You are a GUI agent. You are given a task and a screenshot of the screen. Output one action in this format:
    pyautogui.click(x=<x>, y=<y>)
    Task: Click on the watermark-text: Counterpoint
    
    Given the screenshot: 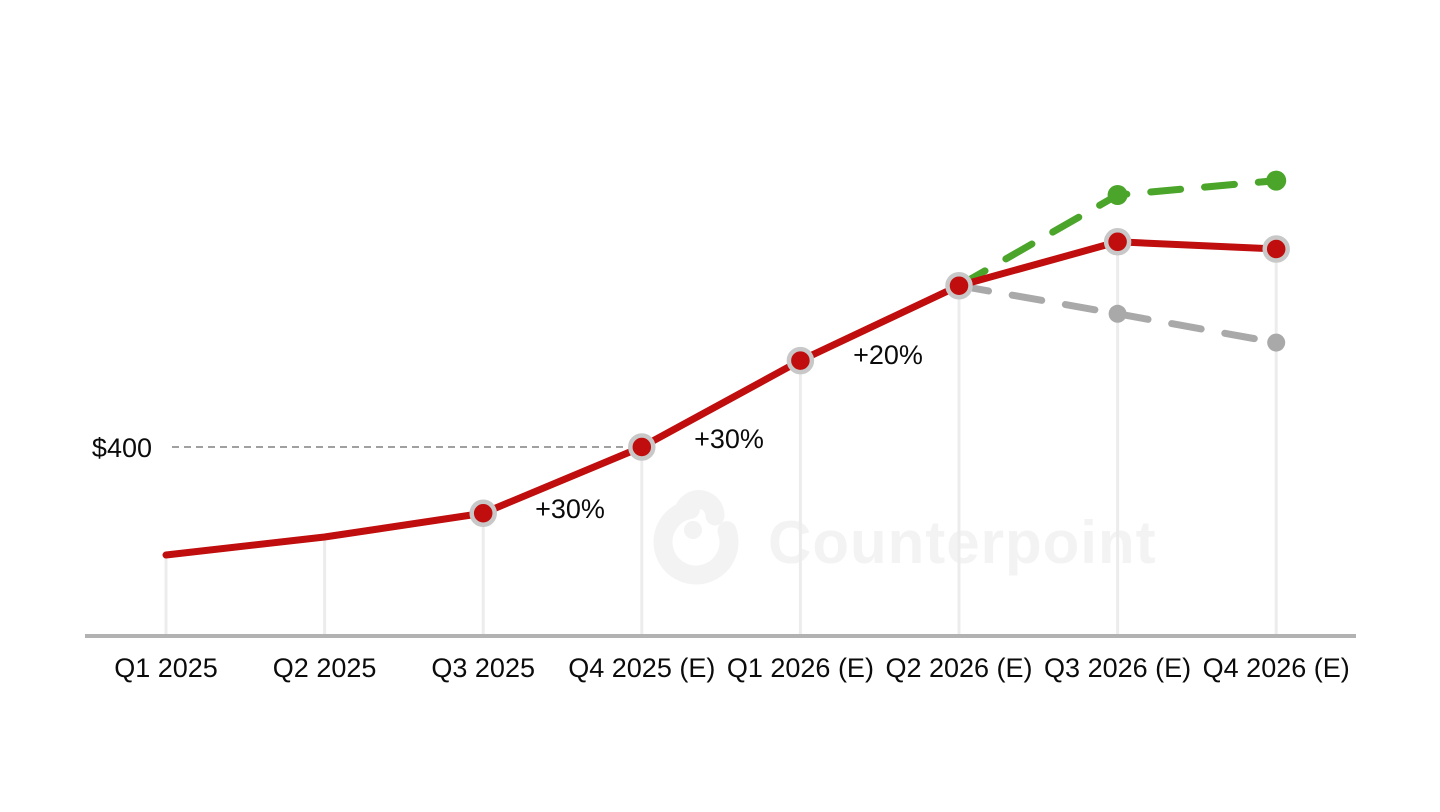 What is the action you would take?
    pyautogui.click(x=962, y=542)
    